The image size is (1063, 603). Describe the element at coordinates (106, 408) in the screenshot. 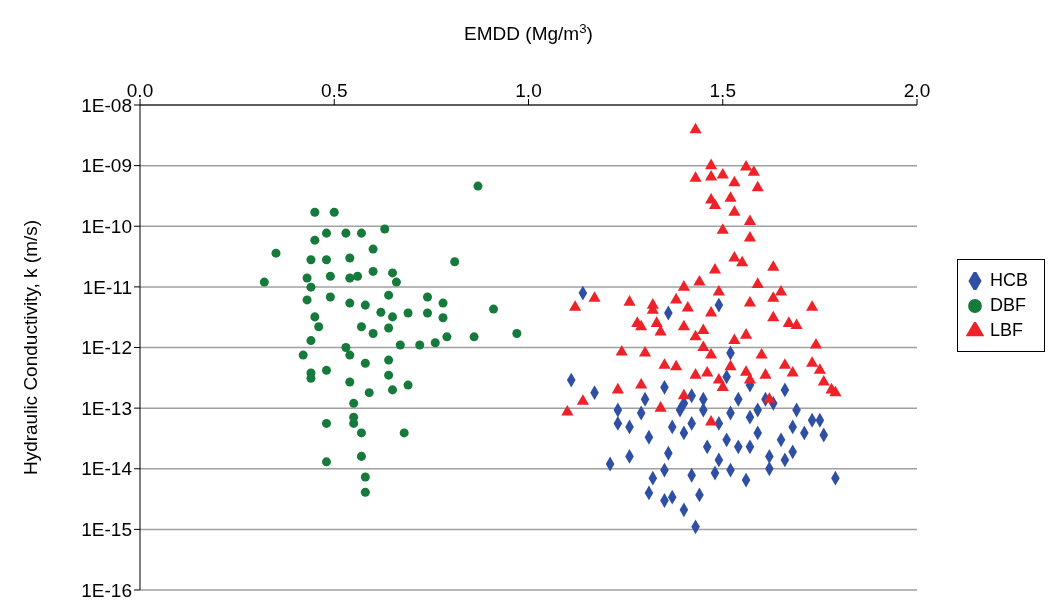

I see `y-tick-label: 1E-13` at that location.